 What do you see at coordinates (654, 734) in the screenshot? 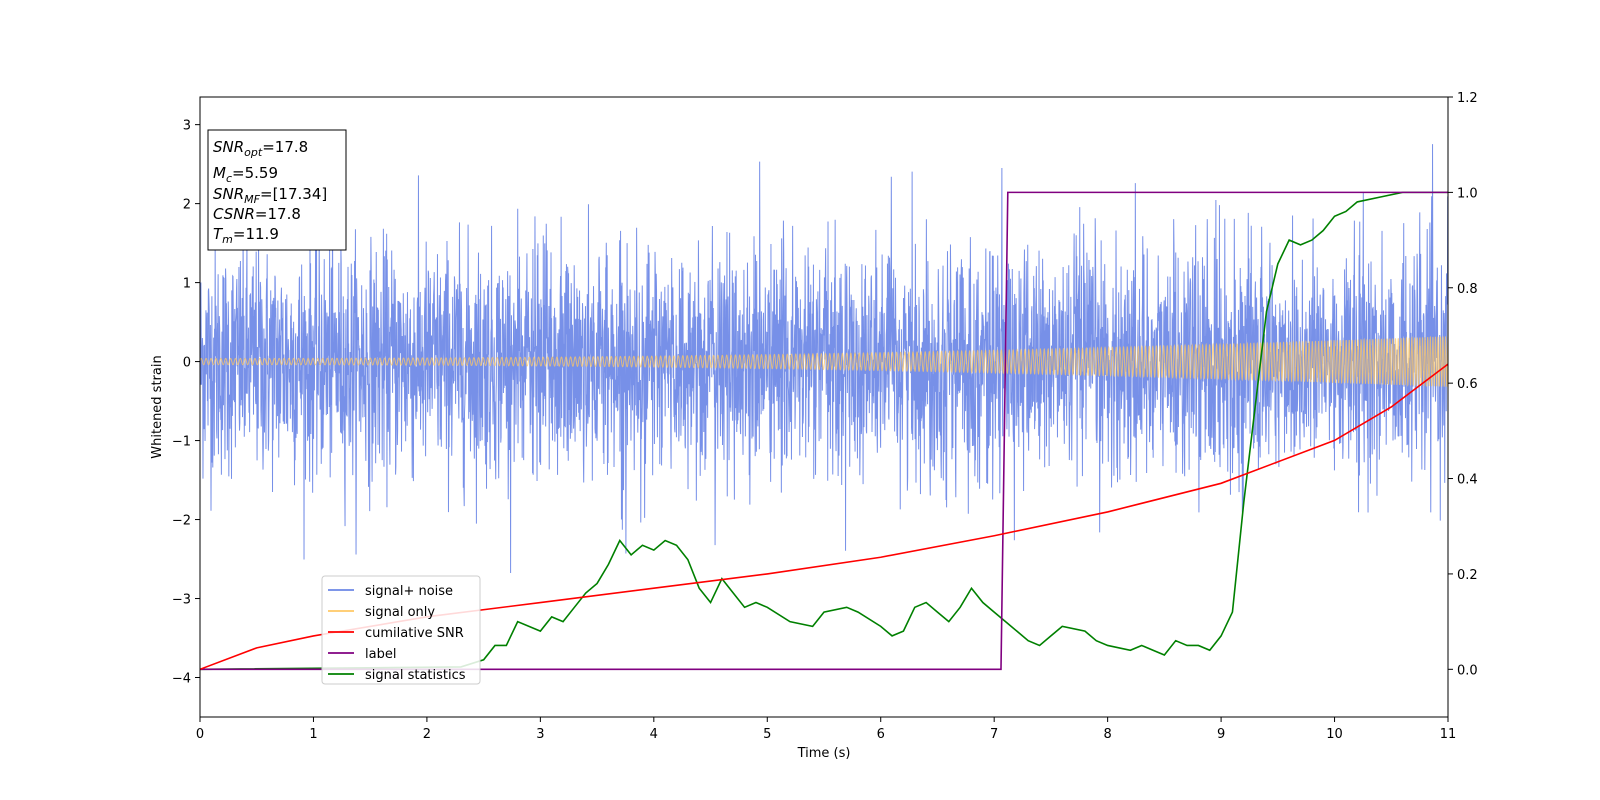
I see `x-tick-label: 4` at bounding box center [654, 734].